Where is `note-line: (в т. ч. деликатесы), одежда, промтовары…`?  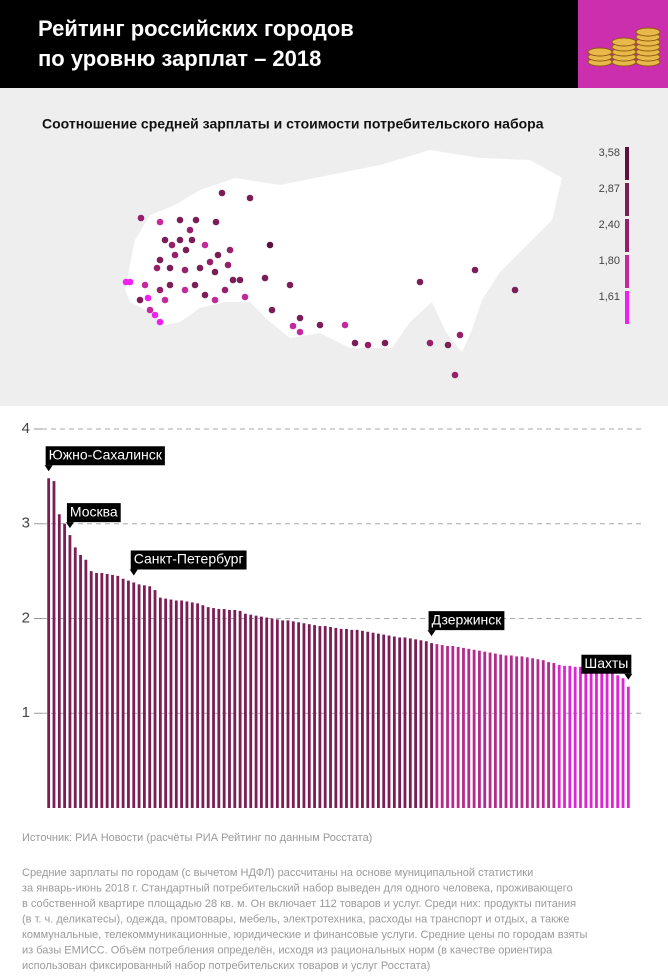
note-line: (в т. ч. деликатесы), одежда, промтовары… is located at coordinates (295, 919).